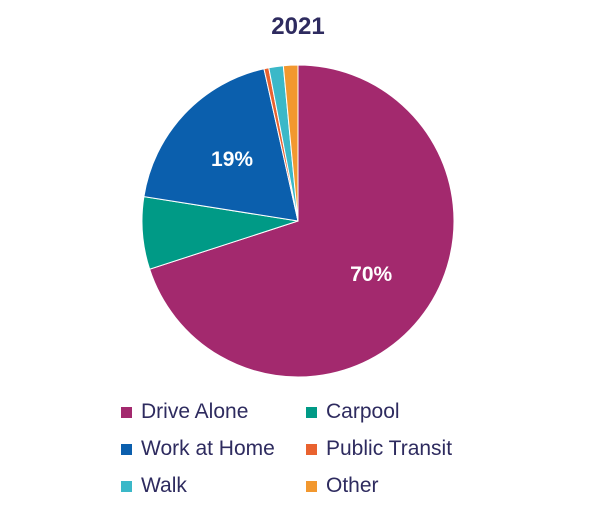 The height and width of the screenshot is (512, 596). What do you see at coordinates (389, 448) in the screenshot?
I see `legend-label-public-transit: Public Transit` at bounding box center [389, 448].